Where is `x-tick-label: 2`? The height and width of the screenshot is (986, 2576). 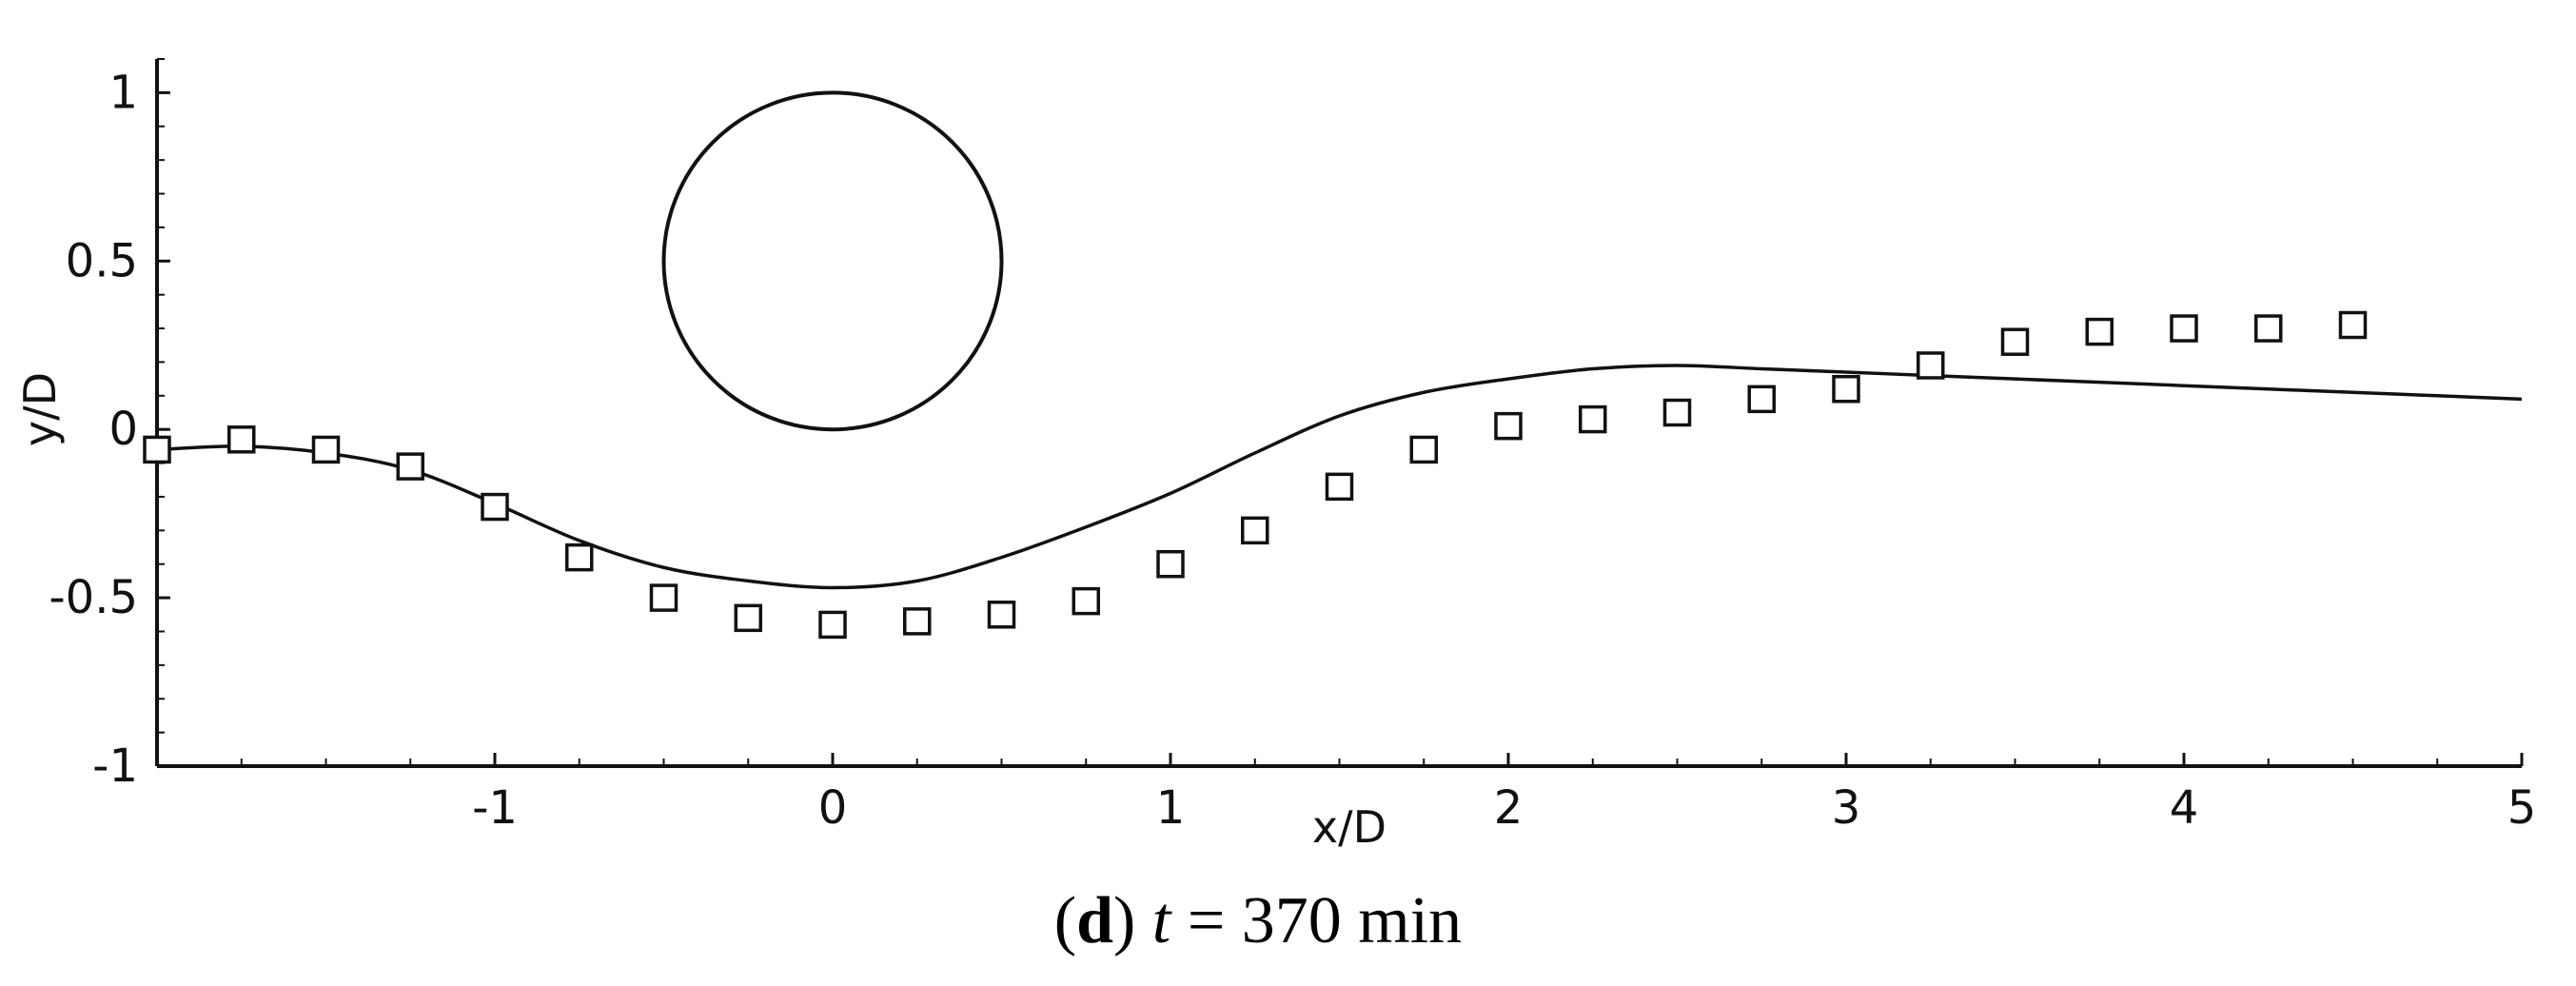
x-tick-label: 2 is located at coordinates (1509, 808).